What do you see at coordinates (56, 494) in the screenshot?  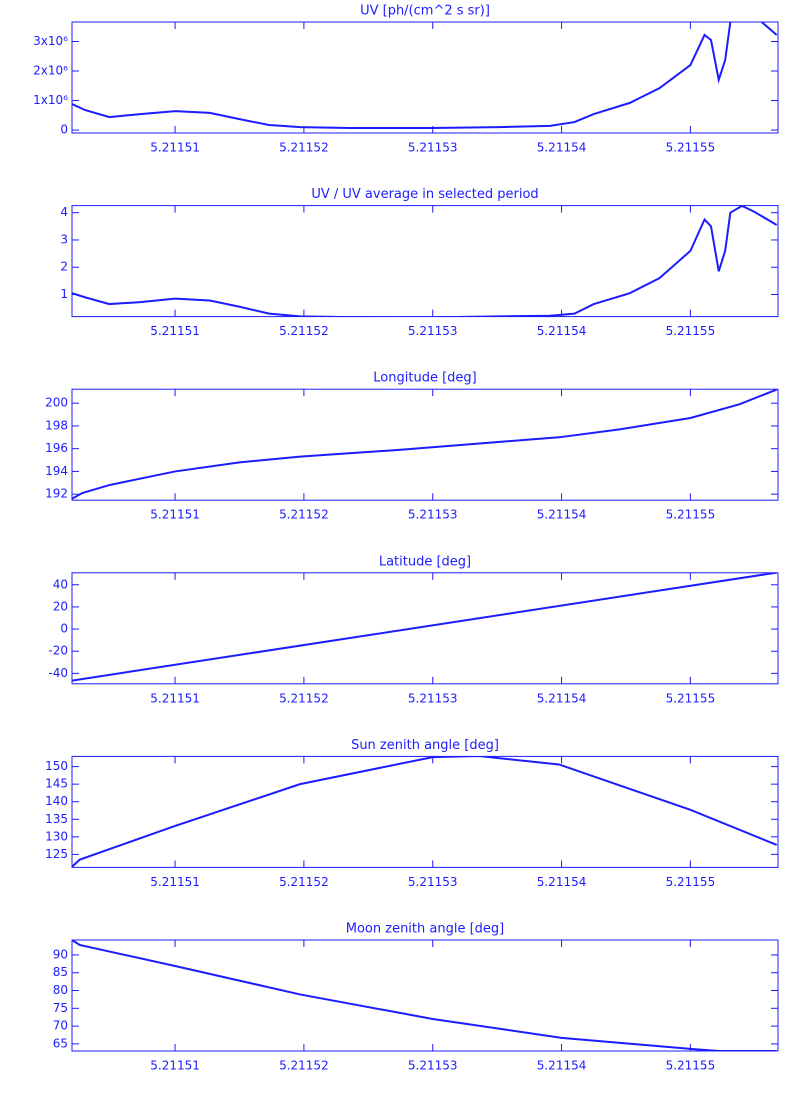 I see `y-tick-label: 192` at bounding box center [56, 494].